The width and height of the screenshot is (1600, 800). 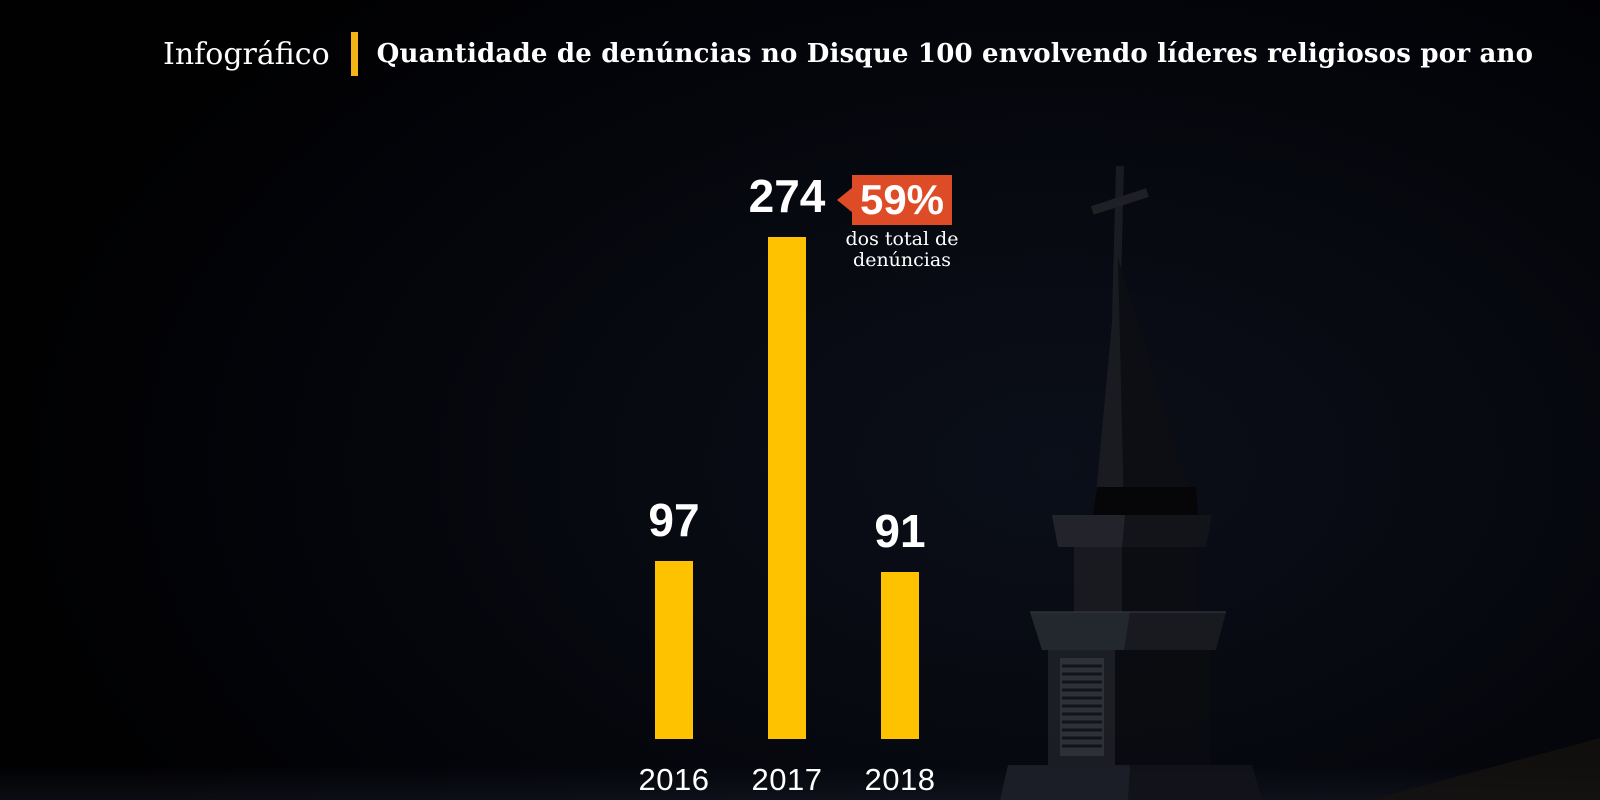 I want to click on steeple-spire, so click(x=1145, y=386).